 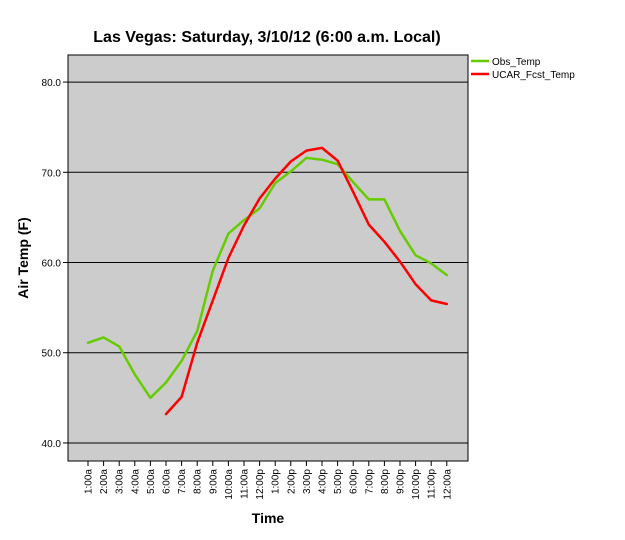 I want to click on x-tick-label: 8:00p, so click(x=385, y=481).